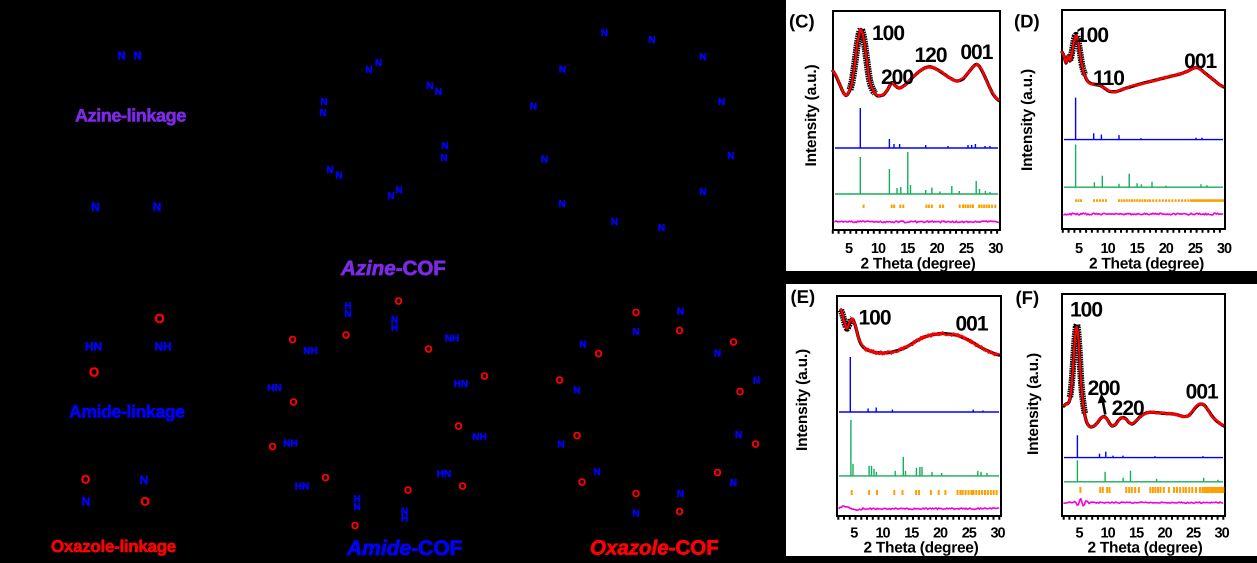 The height and width of the screenshot is (563, 1257). I want to click on svg-text: Oxazole-linkage, so click(113, 546).